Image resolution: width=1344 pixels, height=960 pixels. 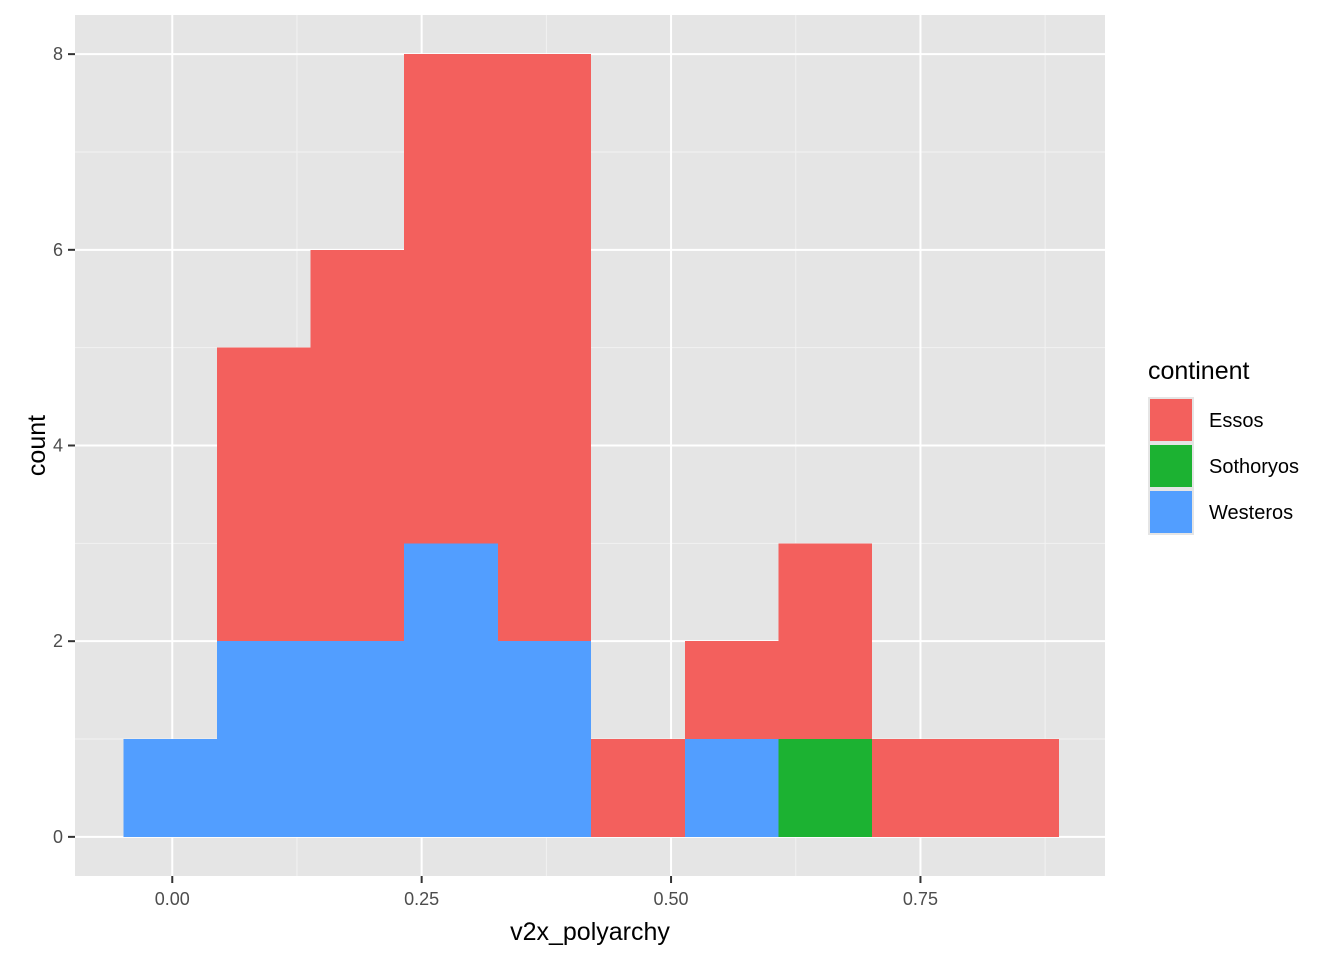 I want to click on legend: continent Essos Sothoryos Westeros, so click(x=1223, y=446).